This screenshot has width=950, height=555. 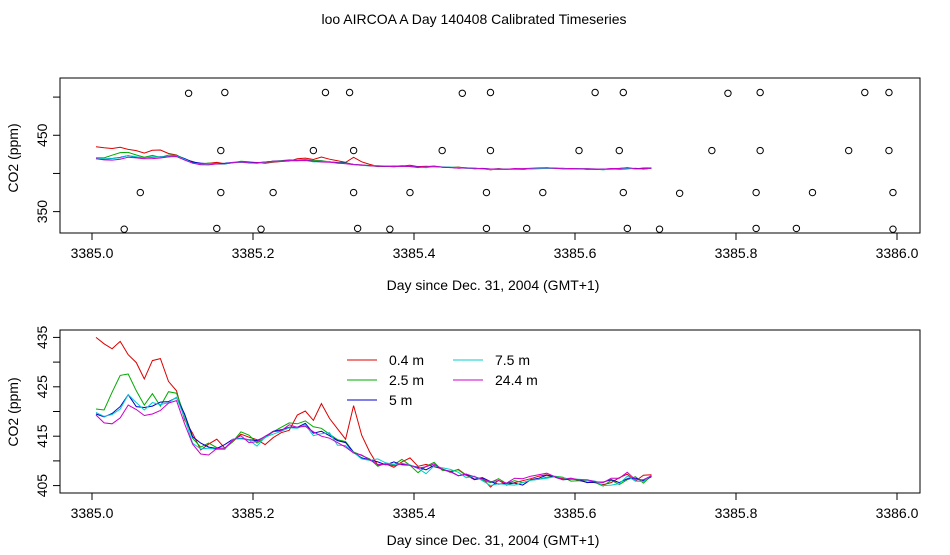 What do you see at coordinates (516, 380) in the screenshot?
I see `legend-label-3: 24.4 m` at bounding box center [516, 380].